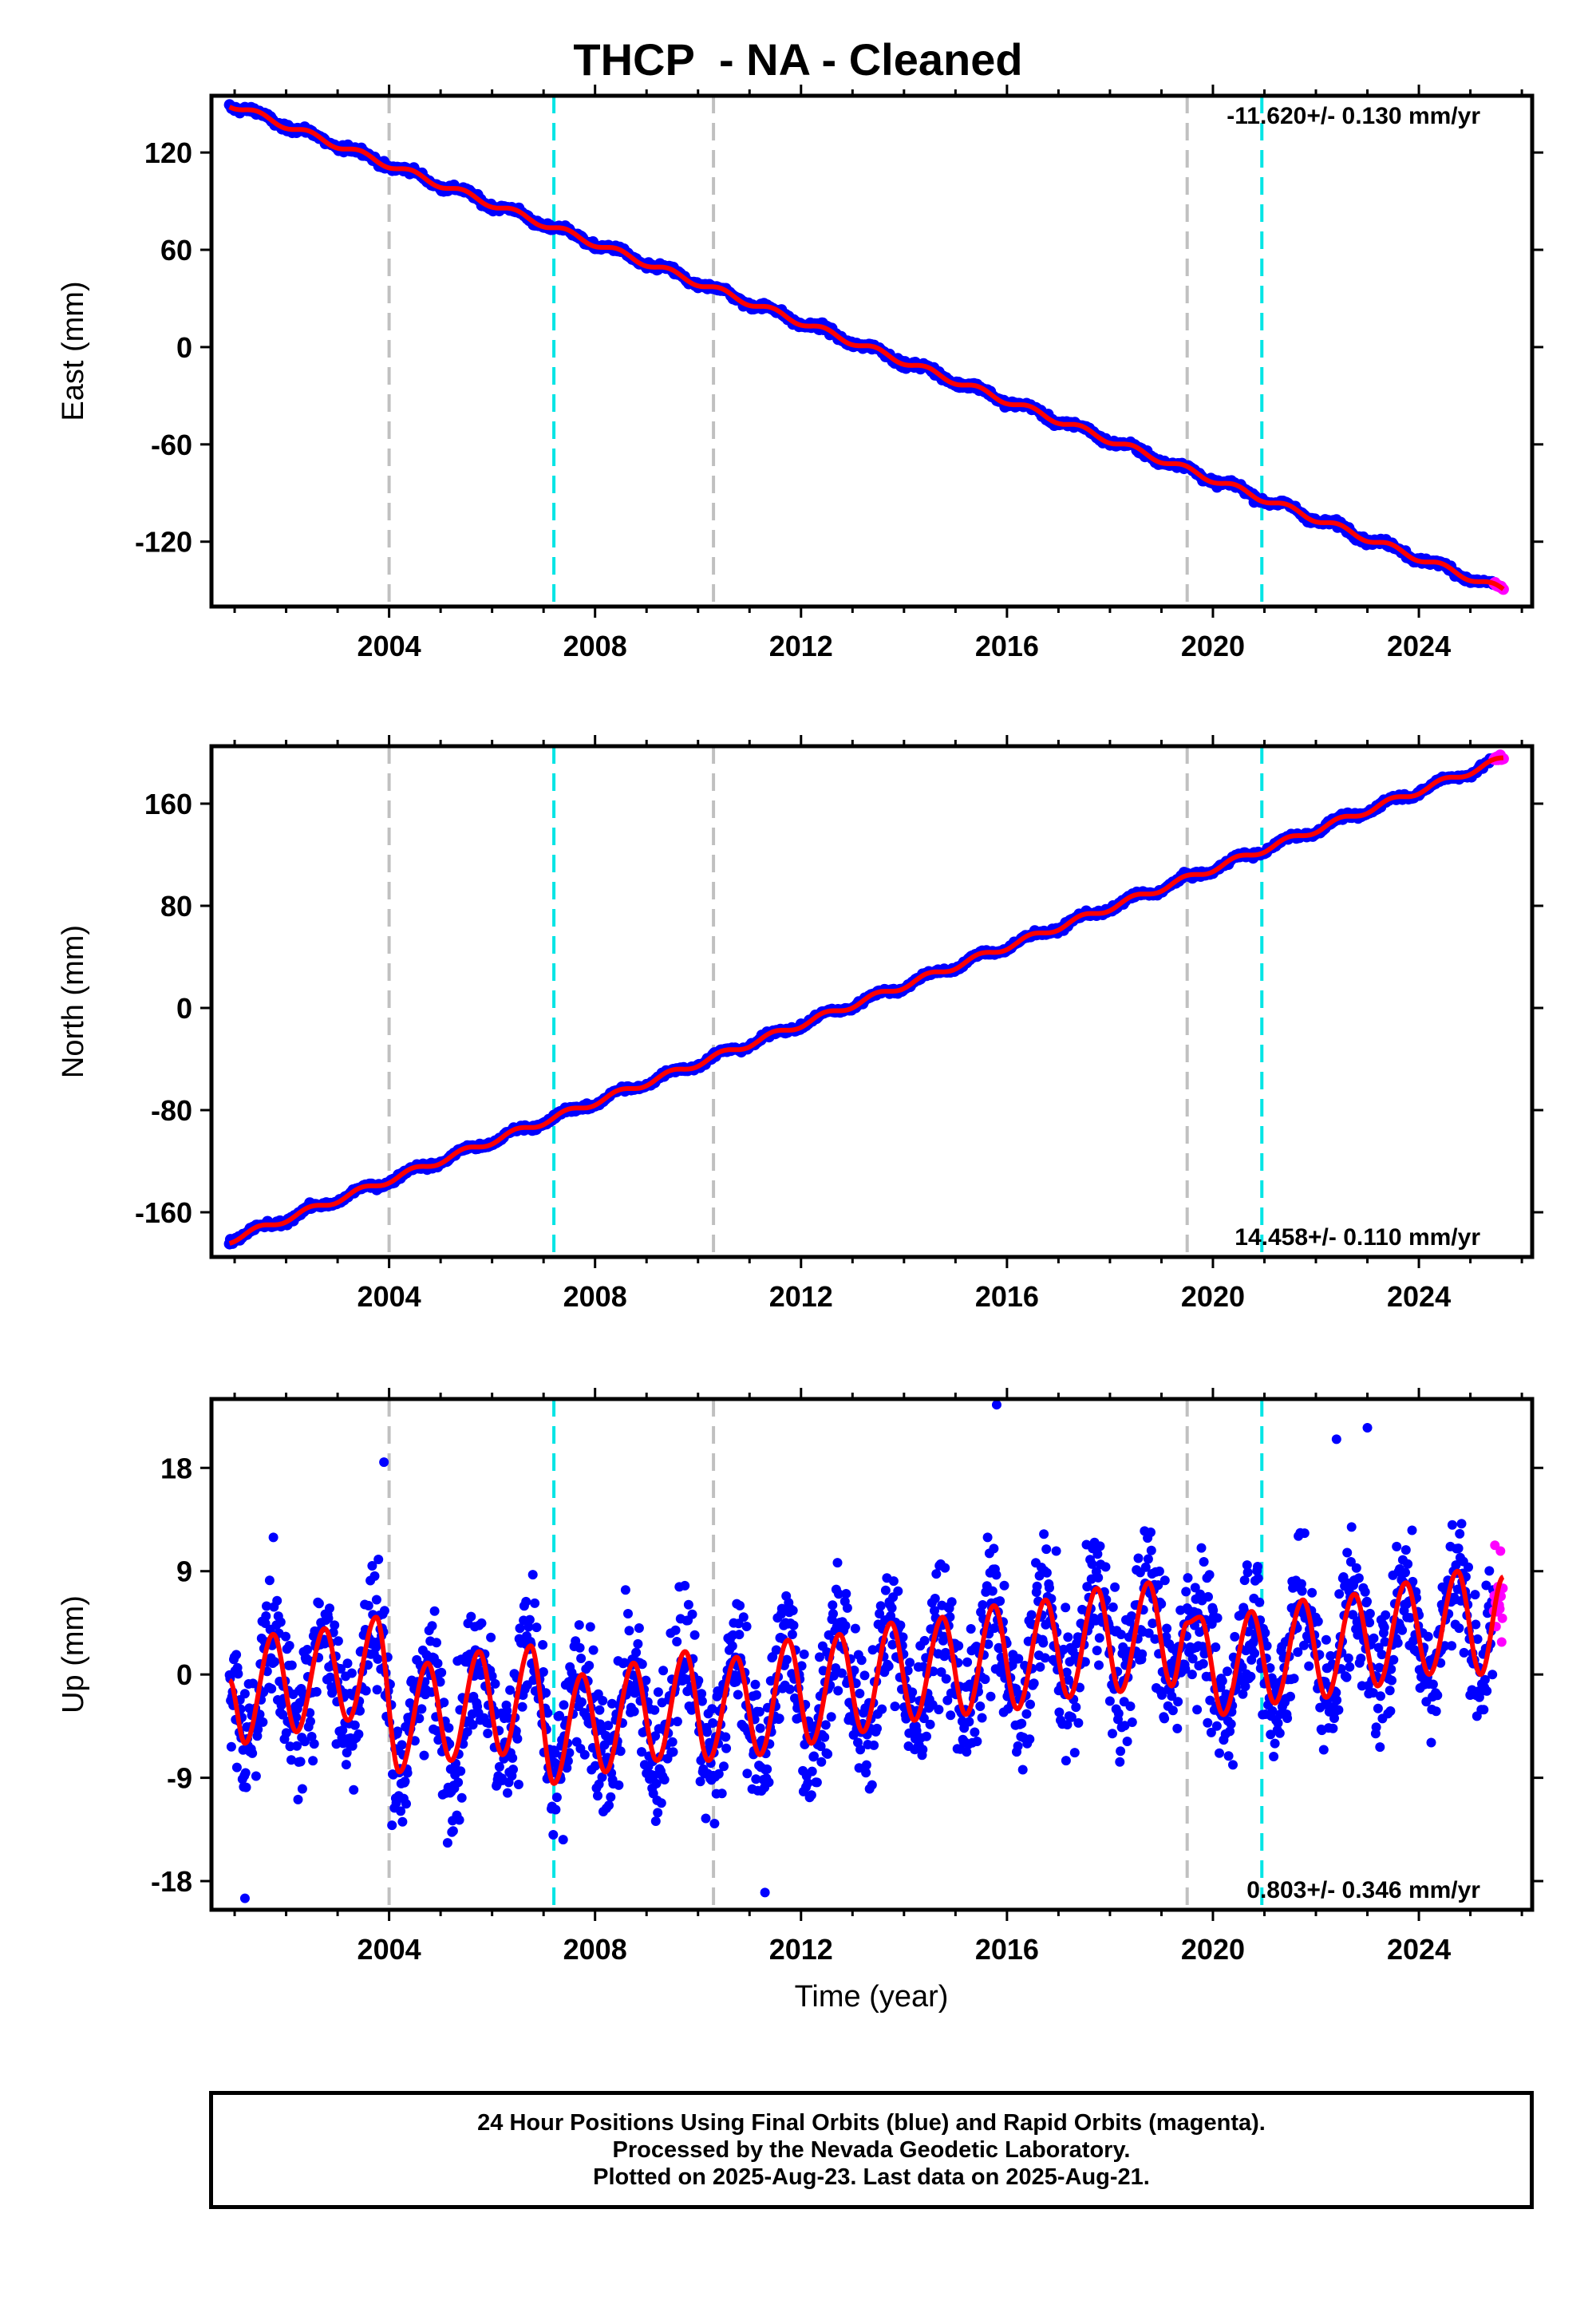  What do you see at coordinates (1007, 1296) in the screenshot?
I see `north-xtick-label: 2016` at bounding box center [1007, 1296].